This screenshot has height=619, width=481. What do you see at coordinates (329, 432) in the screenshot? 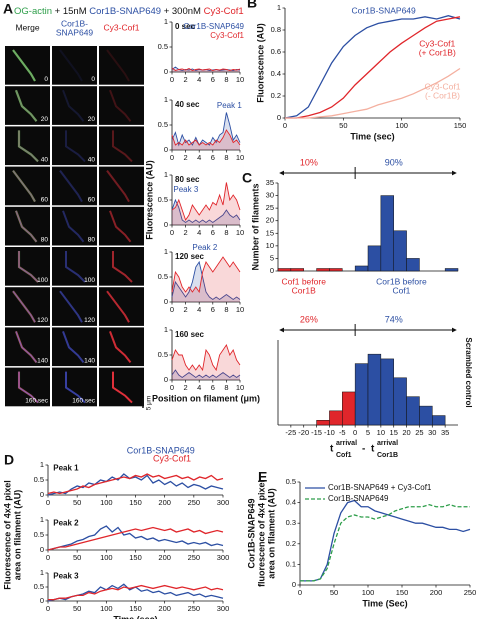
I see `x-tick-label: -10` at bounding box center [329, 432].